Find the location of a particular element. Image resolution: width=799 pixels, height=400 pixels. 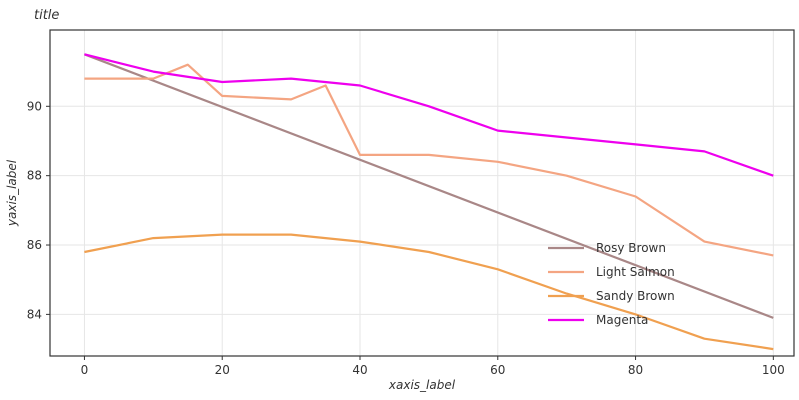

y-tick-label: 88 is located at coordinates (34, 176).